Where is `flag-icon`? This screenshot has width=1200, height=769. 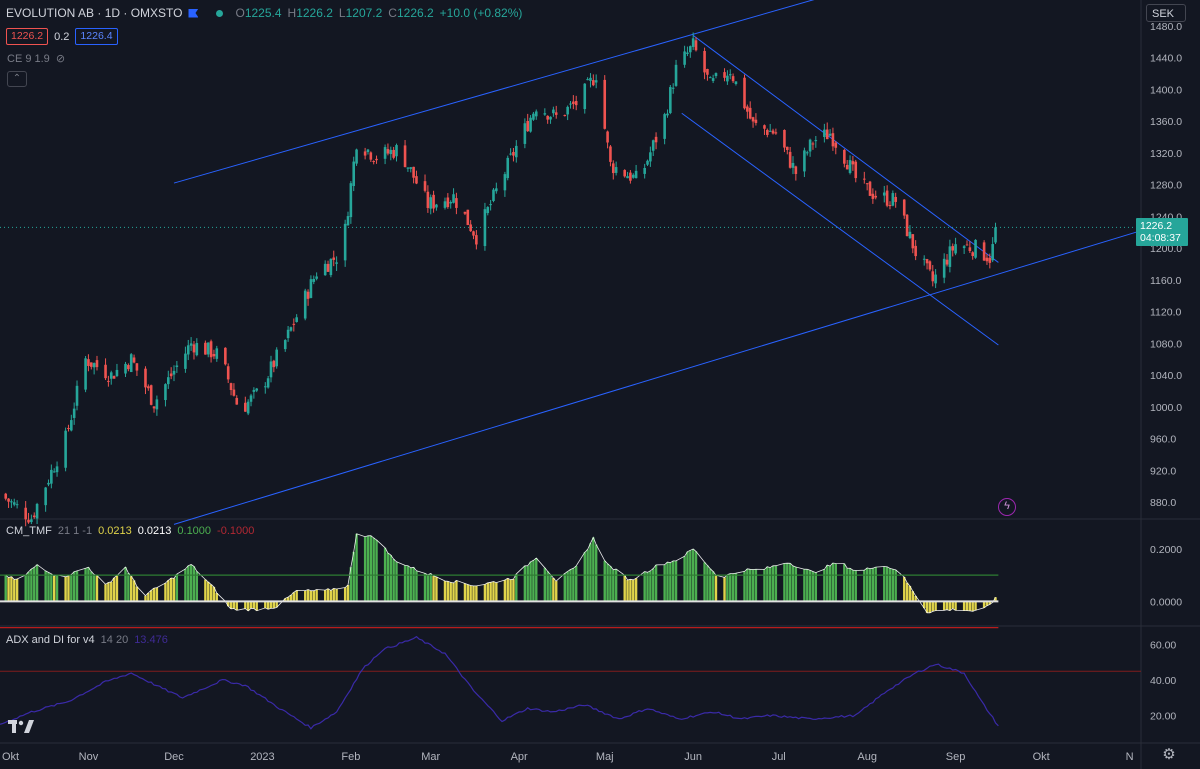
flag-icon is located at coordinates (193, 13).